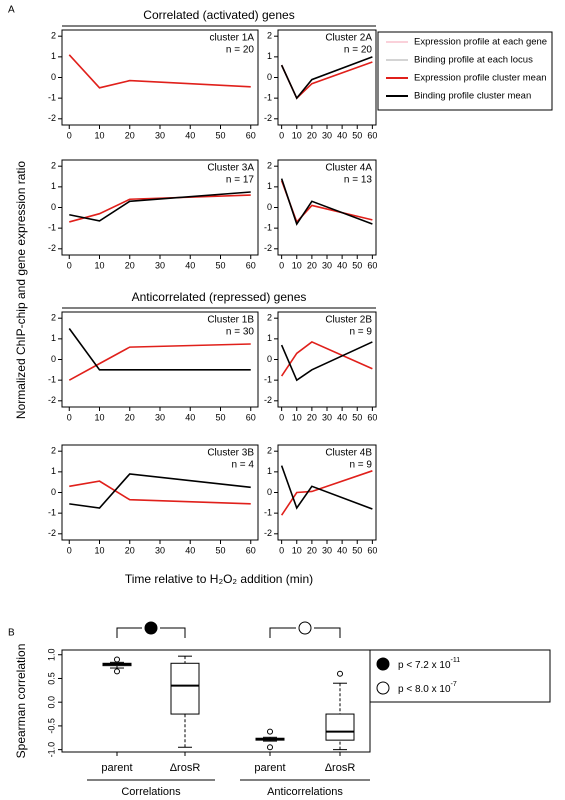 The image size is (565, 800). Describe the element at coordinates (242, 465) in the screenshot. I see `cluster-count: n = 4` at that location.